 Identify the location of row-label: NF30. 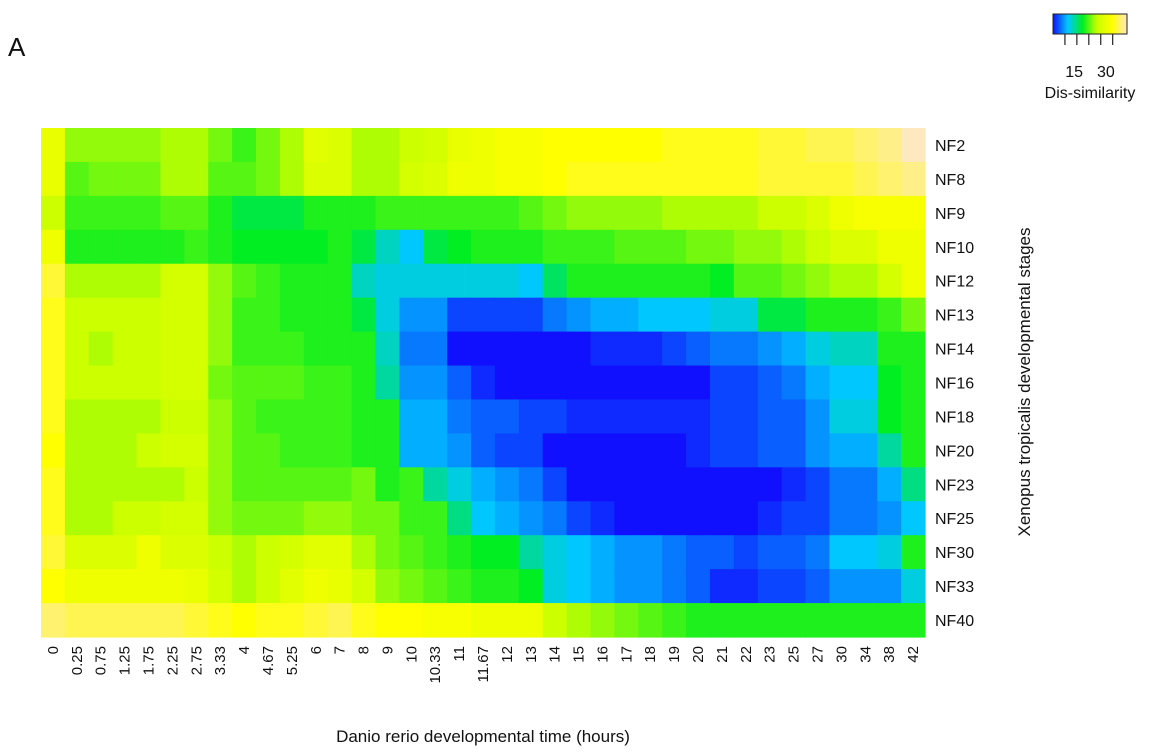
(954, 553).